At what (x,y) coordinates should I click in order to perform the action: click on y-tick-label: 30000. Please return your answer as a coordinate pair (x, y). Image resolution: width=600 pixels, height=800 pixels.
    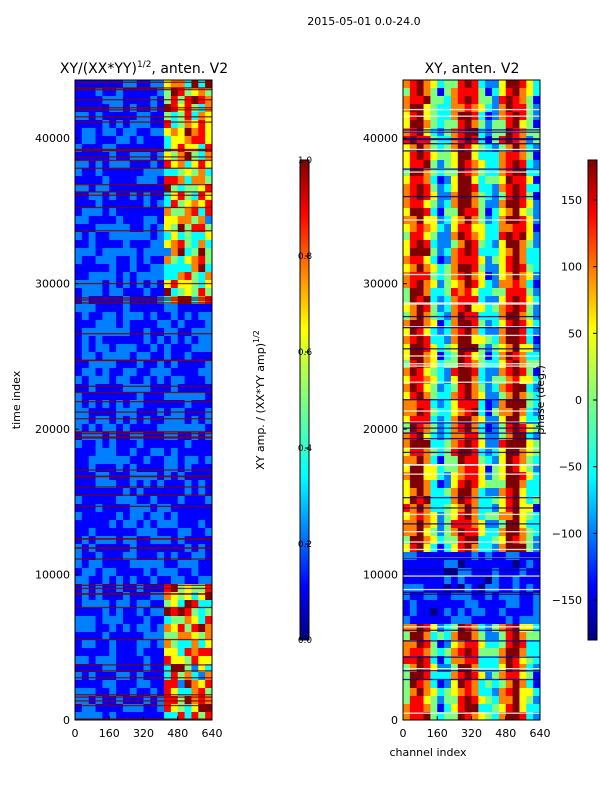
    Looking at the image, I should click on (380, 284).